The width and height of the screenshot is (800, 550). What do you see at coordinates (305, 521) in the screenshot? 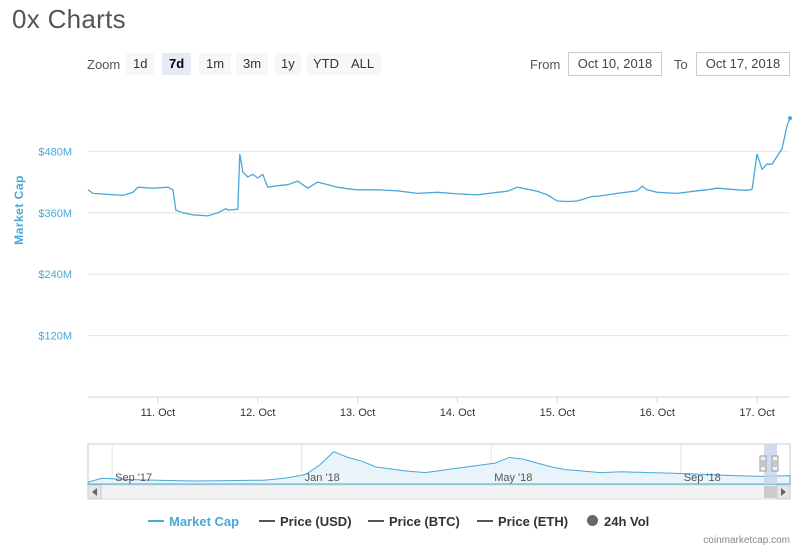
I see `legend-item-price-usd: Price (USD)` at bounding box center [305, 521].